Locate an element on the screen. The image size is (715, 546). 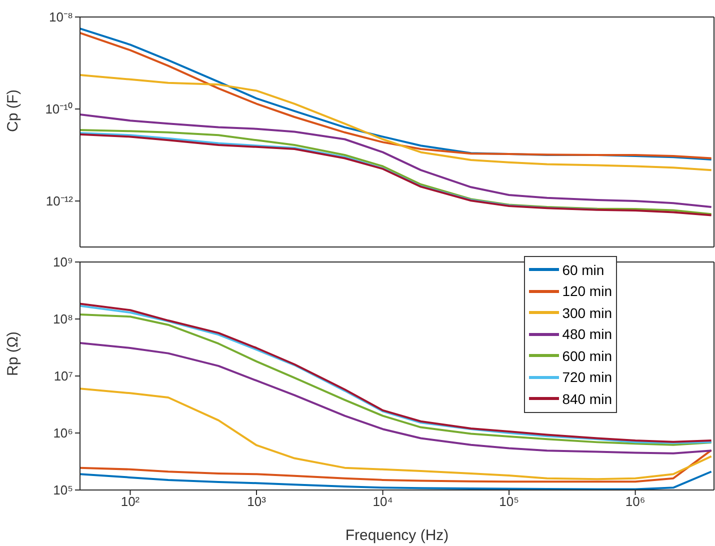
legend-label: 600 min is located at coordinates (587, 356).